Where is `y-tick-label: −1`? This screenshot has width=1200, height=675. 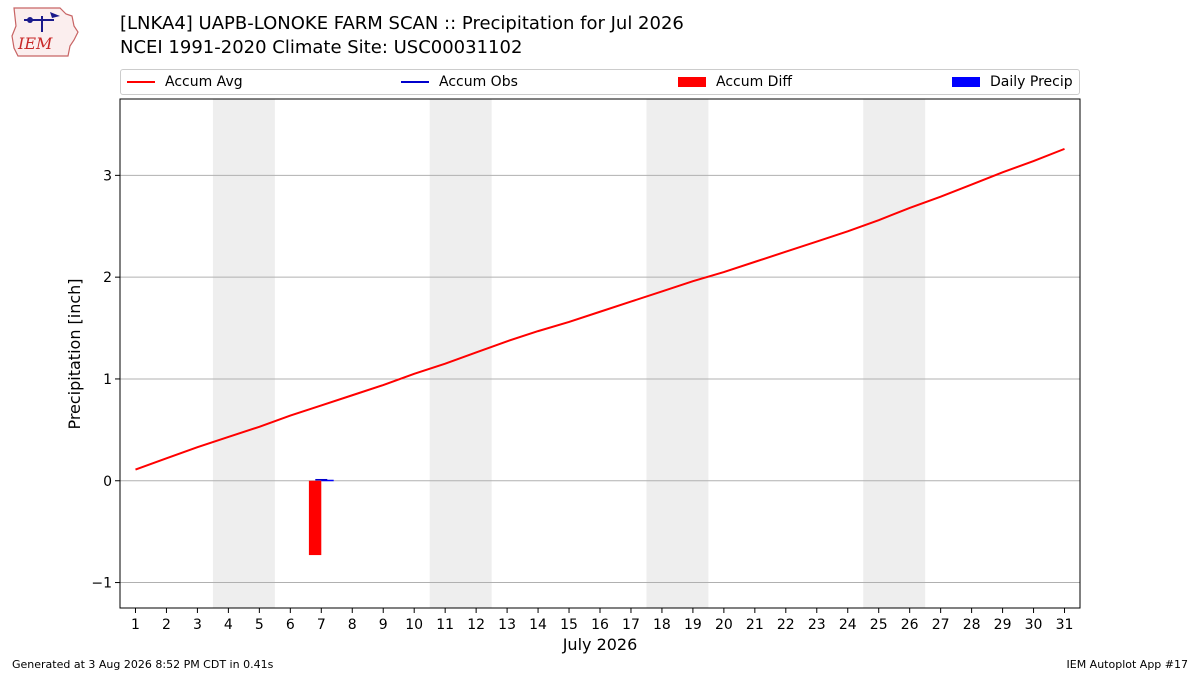
y-tick-label: −1 is located at coordinates (101, 584).